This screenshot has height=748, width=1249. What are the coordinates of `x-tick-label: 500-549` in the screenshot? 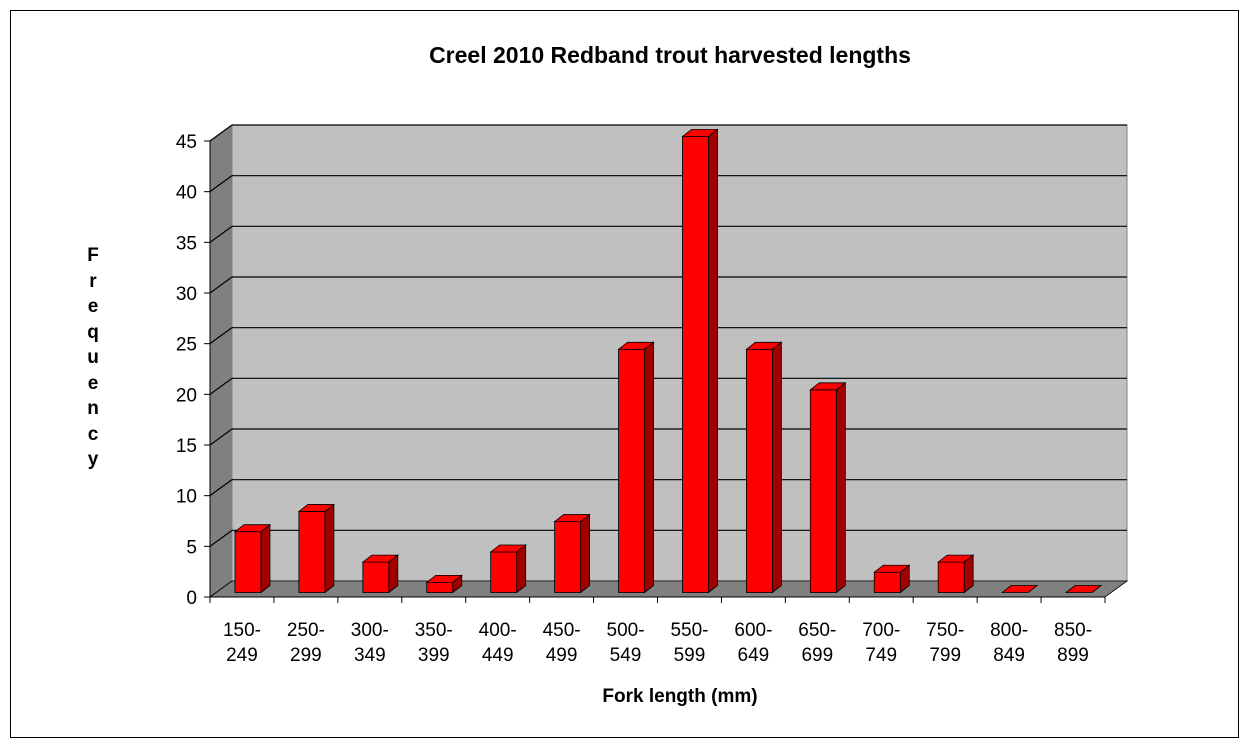 It's located at (625, 643).